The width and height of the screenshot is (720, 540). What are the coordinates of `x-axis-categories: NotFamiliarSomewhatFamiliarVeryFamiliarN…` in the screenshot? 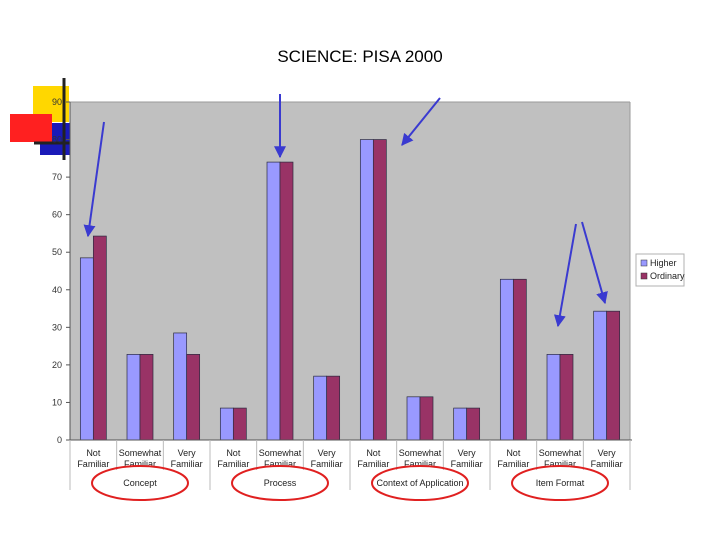 It's located at (354, 455).